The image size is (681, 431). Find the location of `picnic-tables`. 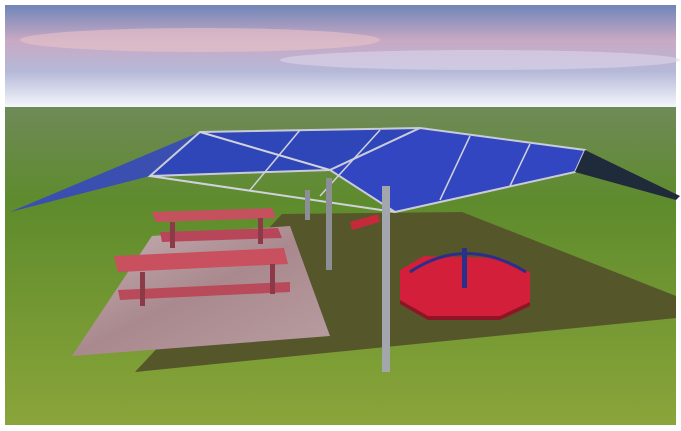

picnic-tables is located at coordinates (202, 257).